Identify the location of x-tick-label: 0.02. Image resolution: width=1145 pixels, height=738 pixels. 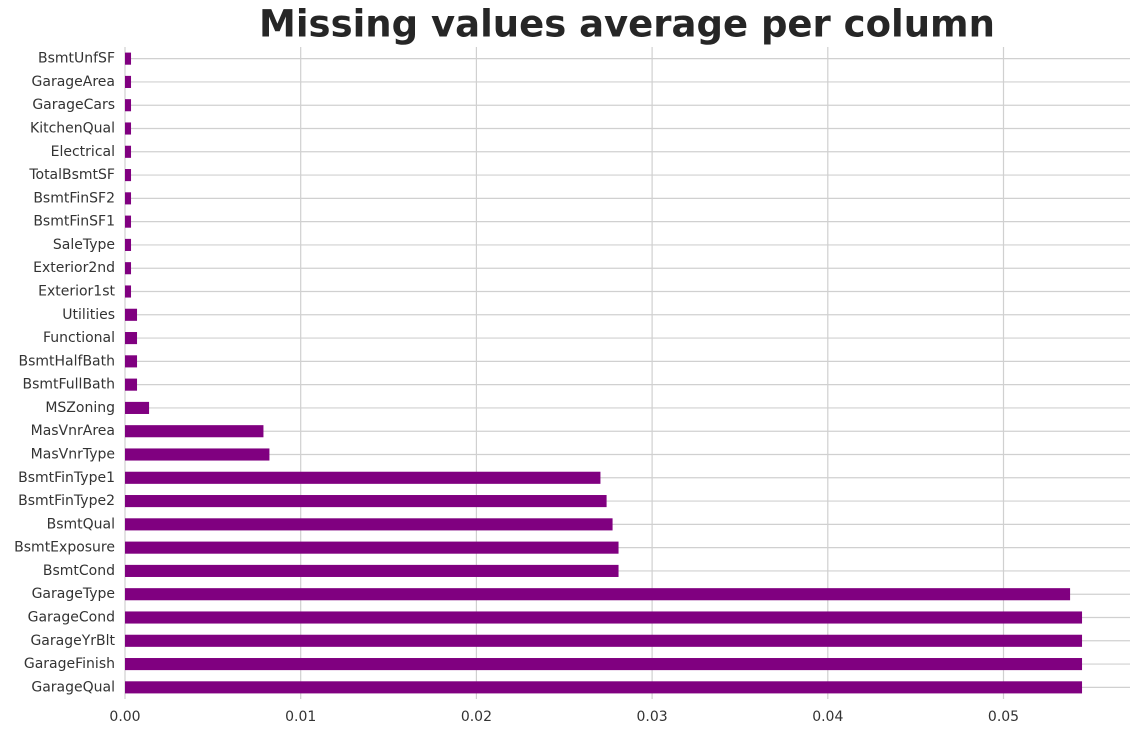
(476, 717).